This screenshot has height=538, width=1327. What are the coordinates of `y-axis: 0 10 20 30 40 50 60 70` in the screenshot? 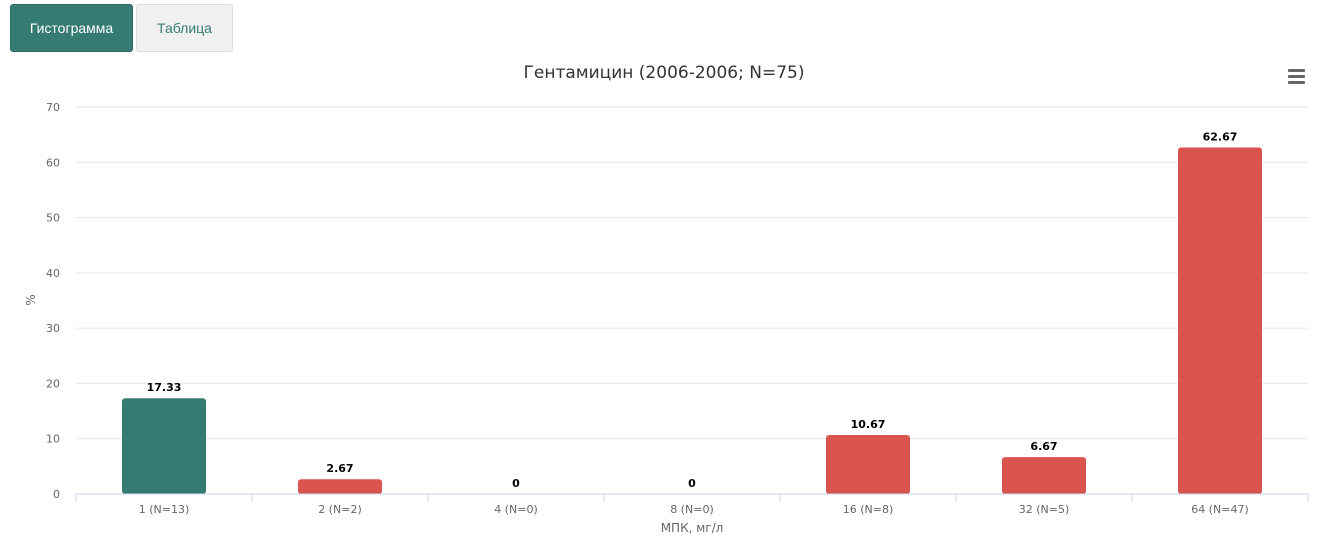 It's located at (53, 301).